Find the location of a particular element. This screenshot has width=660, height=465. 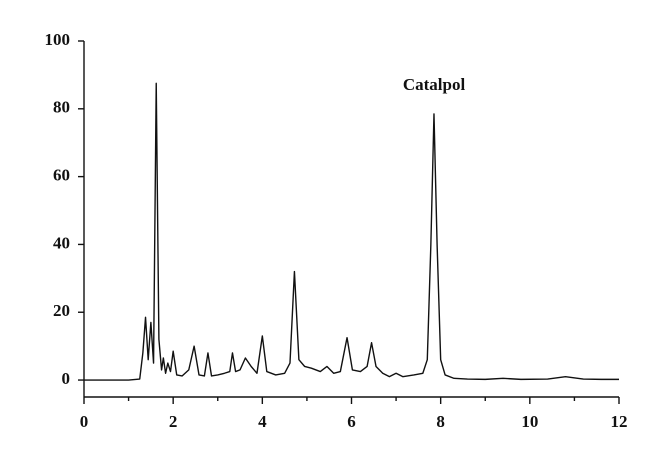

y-tick-label: 60 is located at coordinates (61, 175).